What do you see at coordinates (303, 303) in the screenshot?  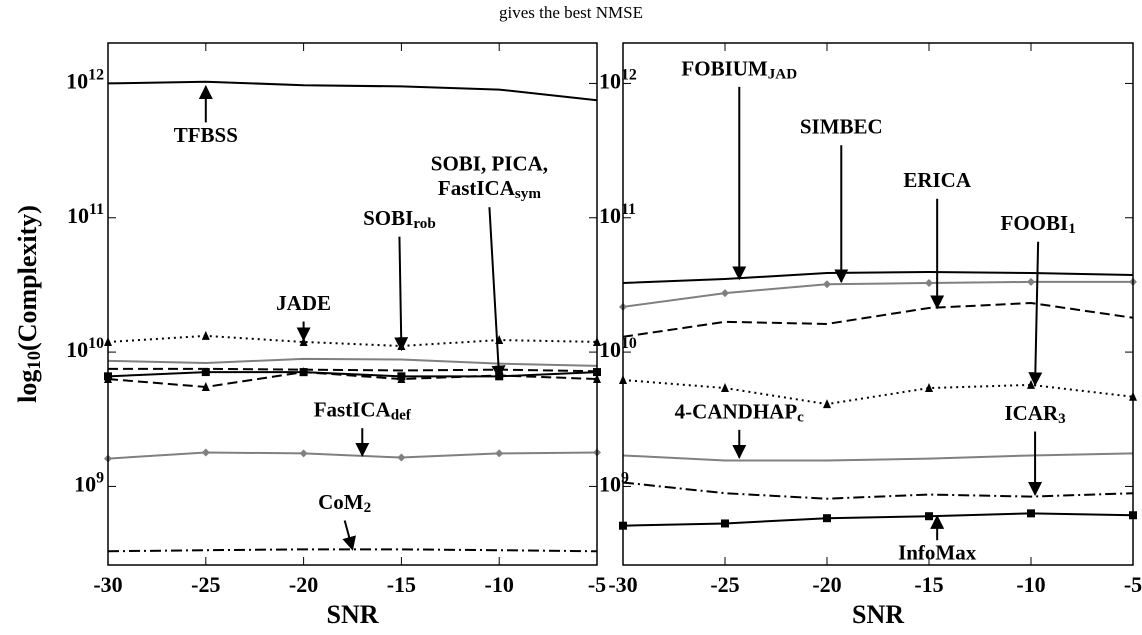 I see `annotation: JADE` at bounding box center [303, 303].